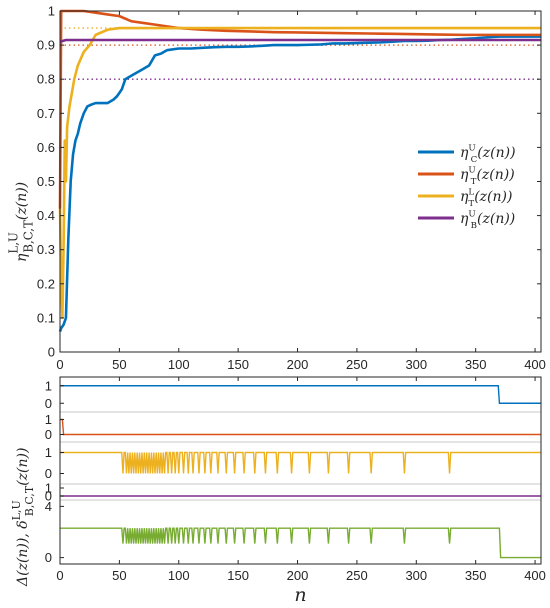 Image resolution: width=550 pixels, height=608 pixels. I want to click on bottom-xtick-label-0: 0, so click(59, 575).